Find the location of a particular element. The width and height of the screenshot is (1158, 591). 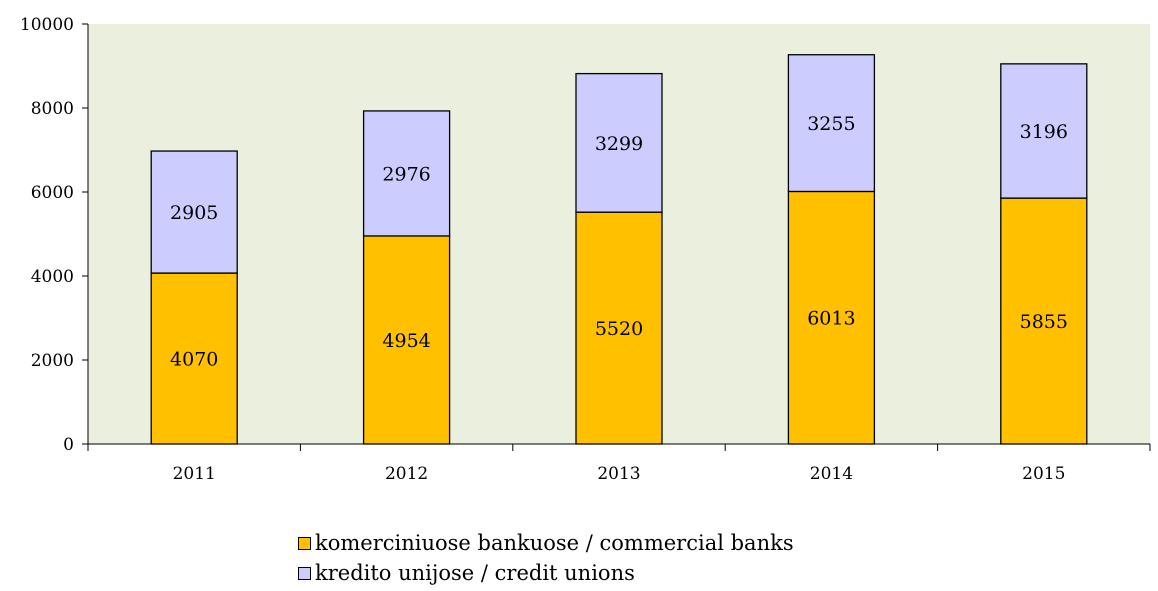

legend-swatch-commercial-banks is located at coordinates (304, 543).